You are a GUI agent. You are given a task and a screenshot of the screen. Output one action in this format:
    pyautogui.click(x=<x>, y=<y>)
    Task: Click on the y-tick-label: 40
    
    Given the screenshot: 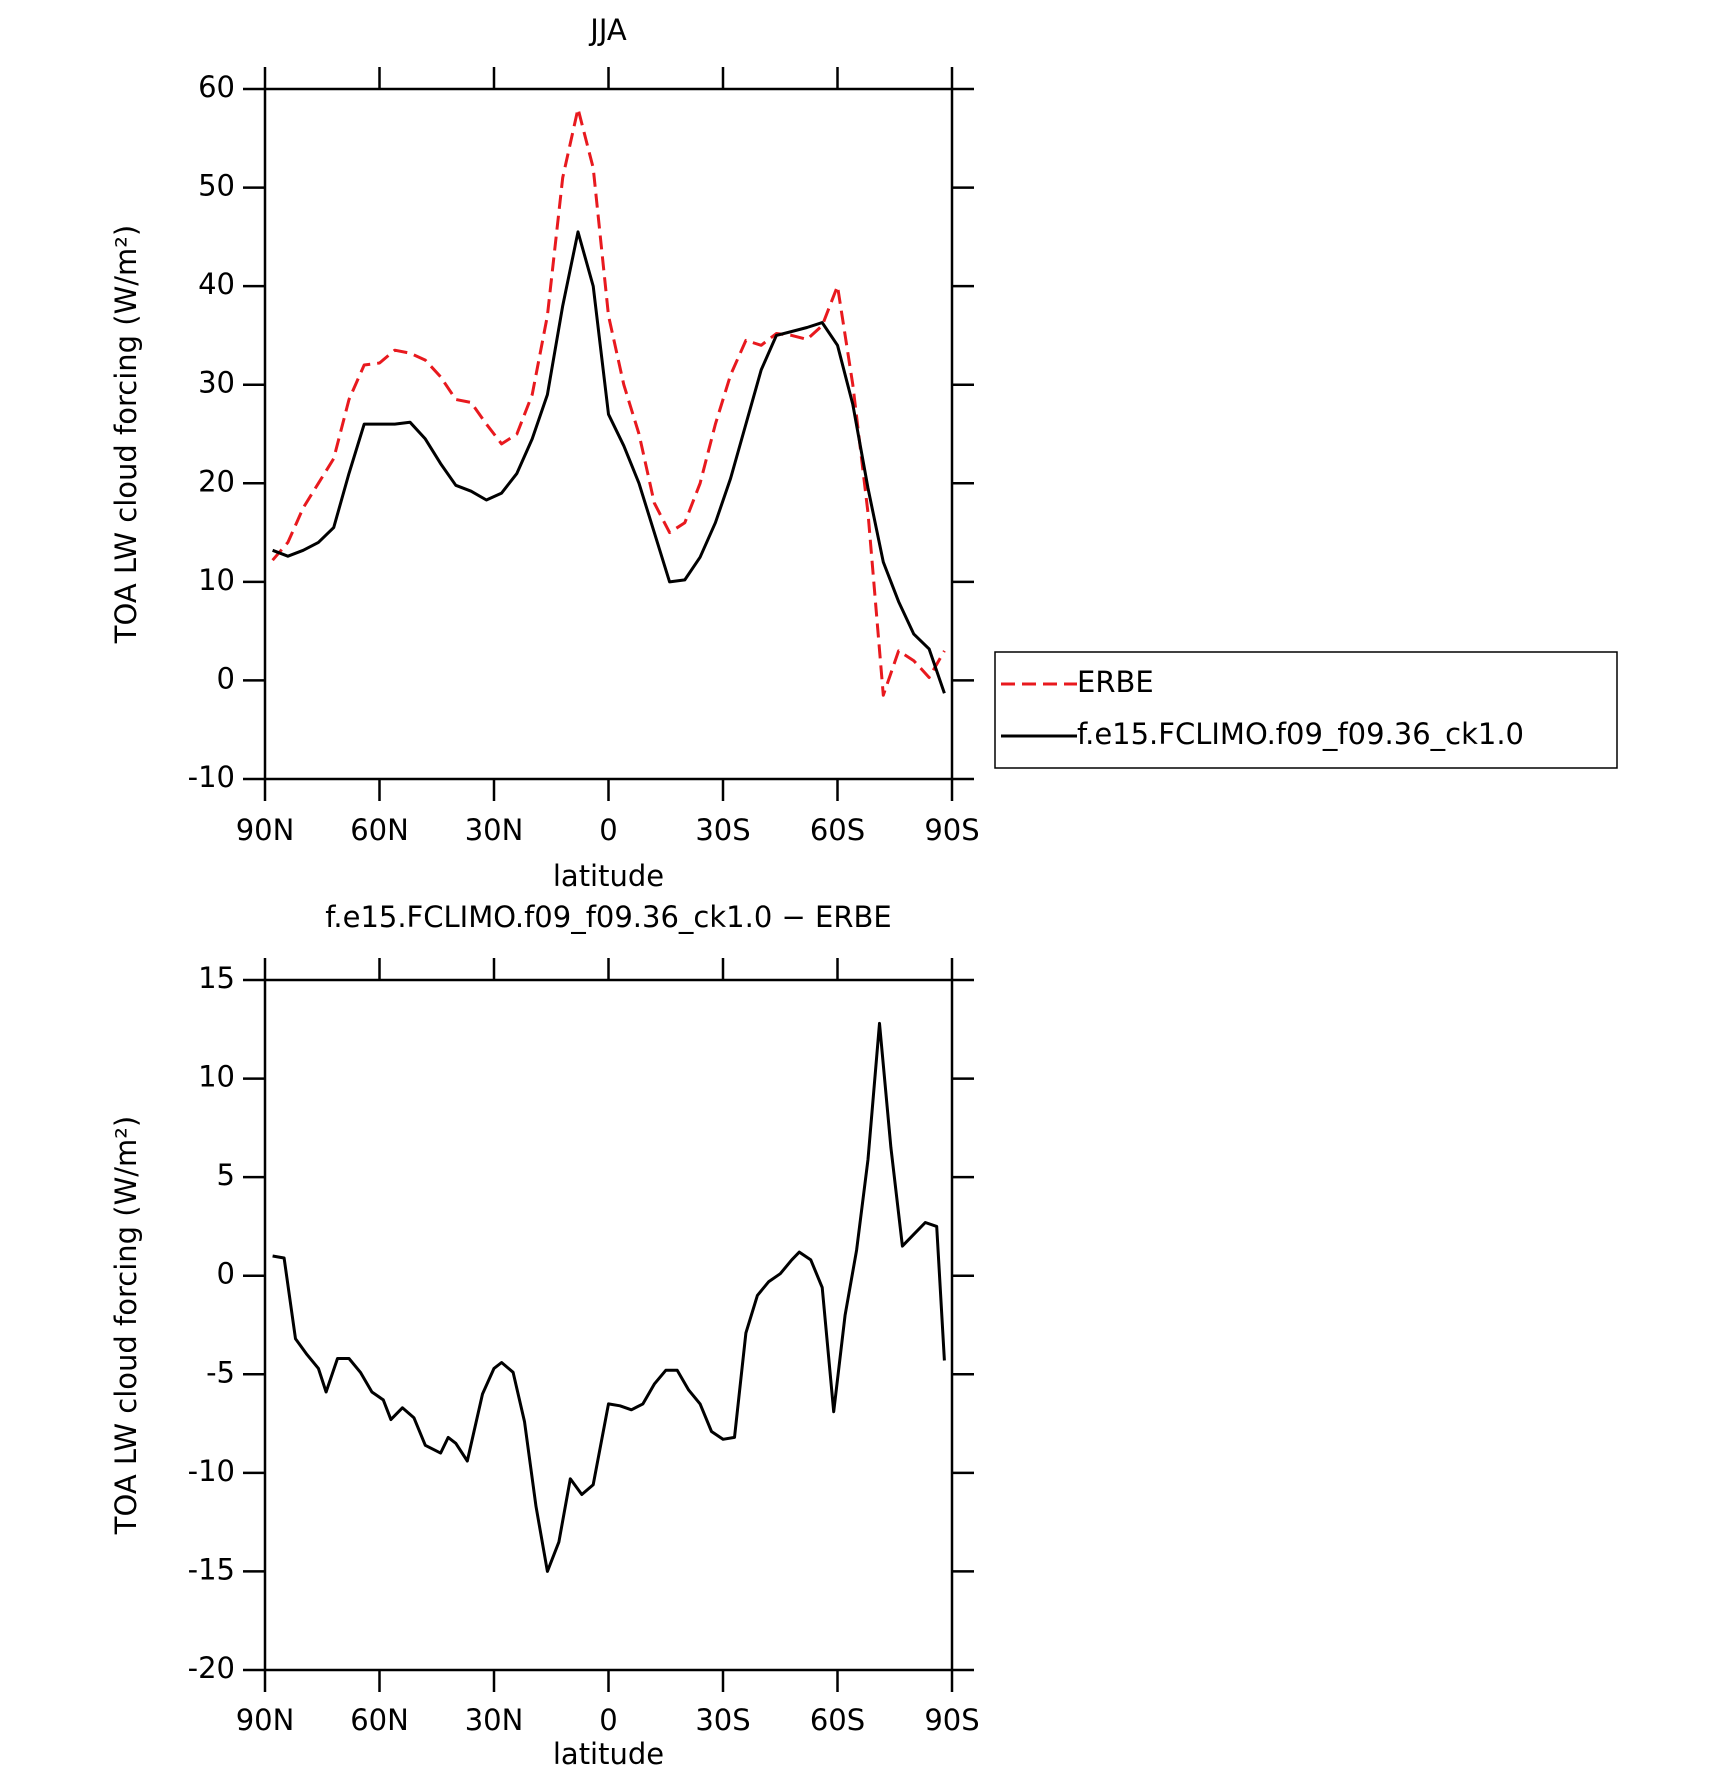 What is the action you would take?
    pyautogui.click(x=216, y=284)
    